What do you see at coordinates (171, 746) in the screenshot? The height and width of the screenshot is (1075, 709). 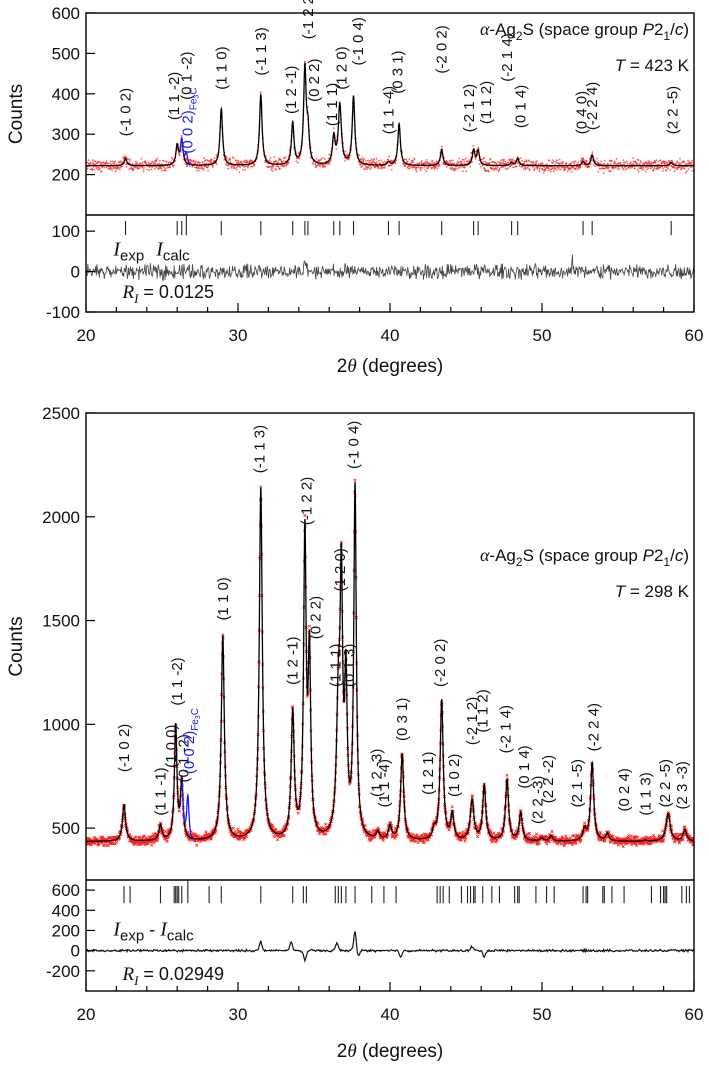 I see `hkl-label: (1 0 0)` at bounding box center [171, 746].